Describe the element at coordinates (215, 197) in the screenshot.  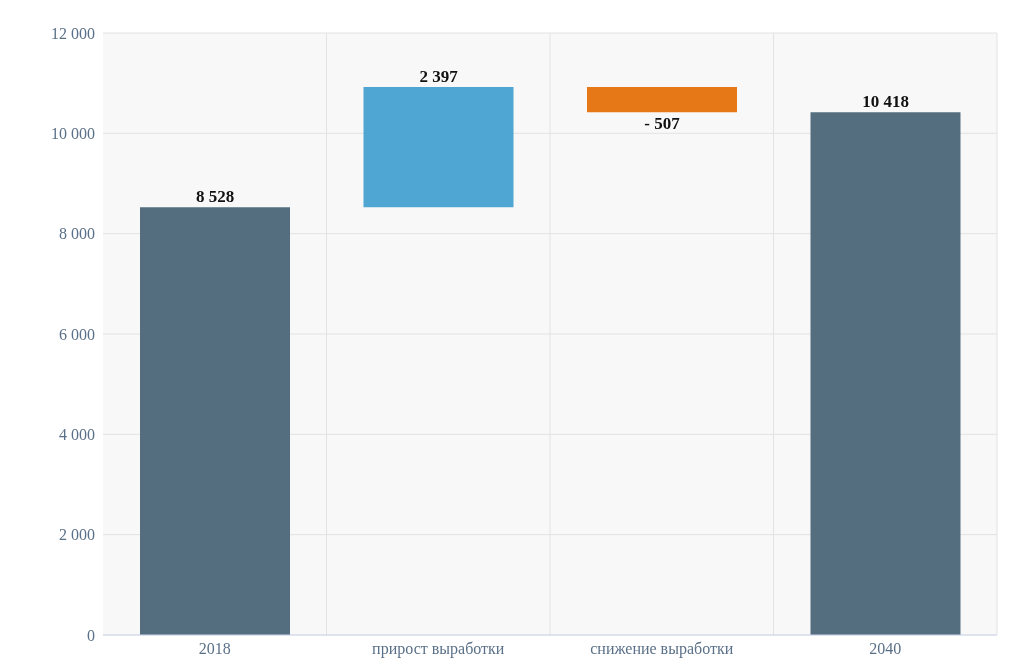
I see `data-label: 8 528` at that location.